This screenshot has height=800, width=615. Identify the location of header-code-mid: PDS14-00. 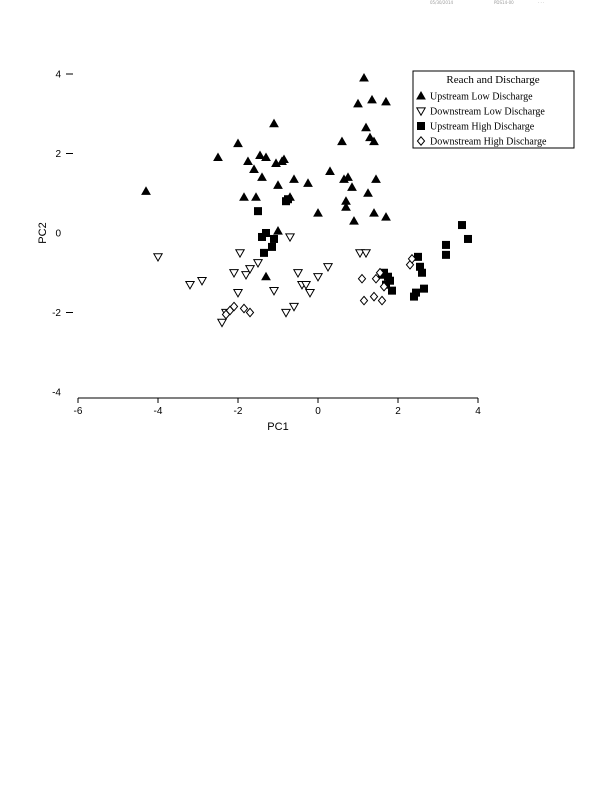
(504, 2).